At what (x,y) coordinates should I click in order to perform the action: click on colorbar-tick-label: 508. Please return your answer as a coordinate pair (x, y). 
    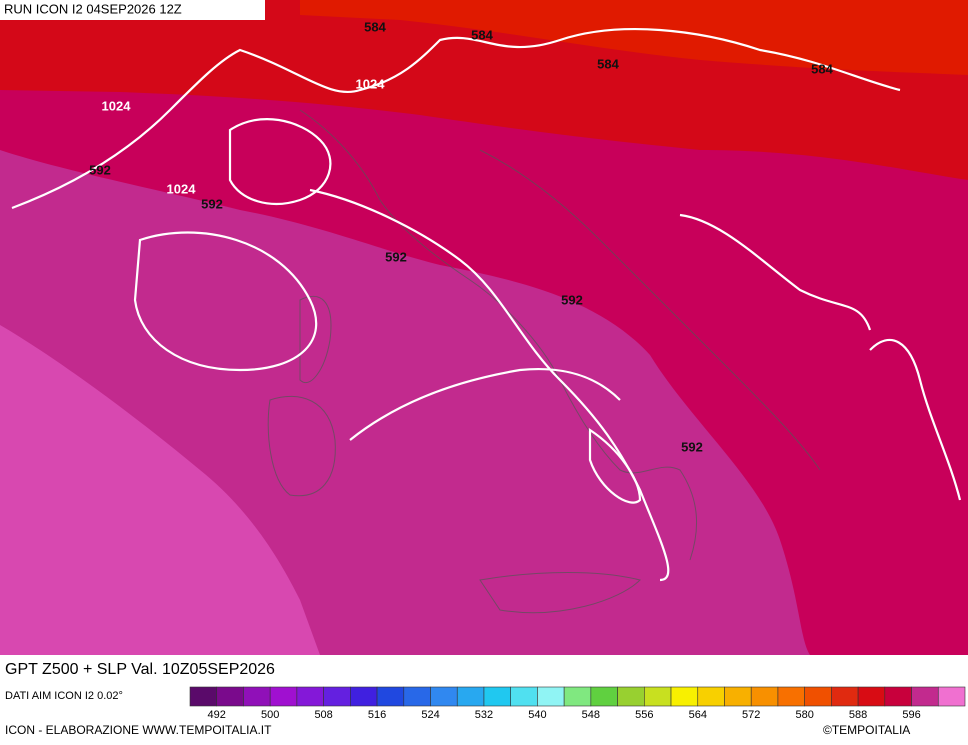
    Looking at the image, I should click on (323, 715).